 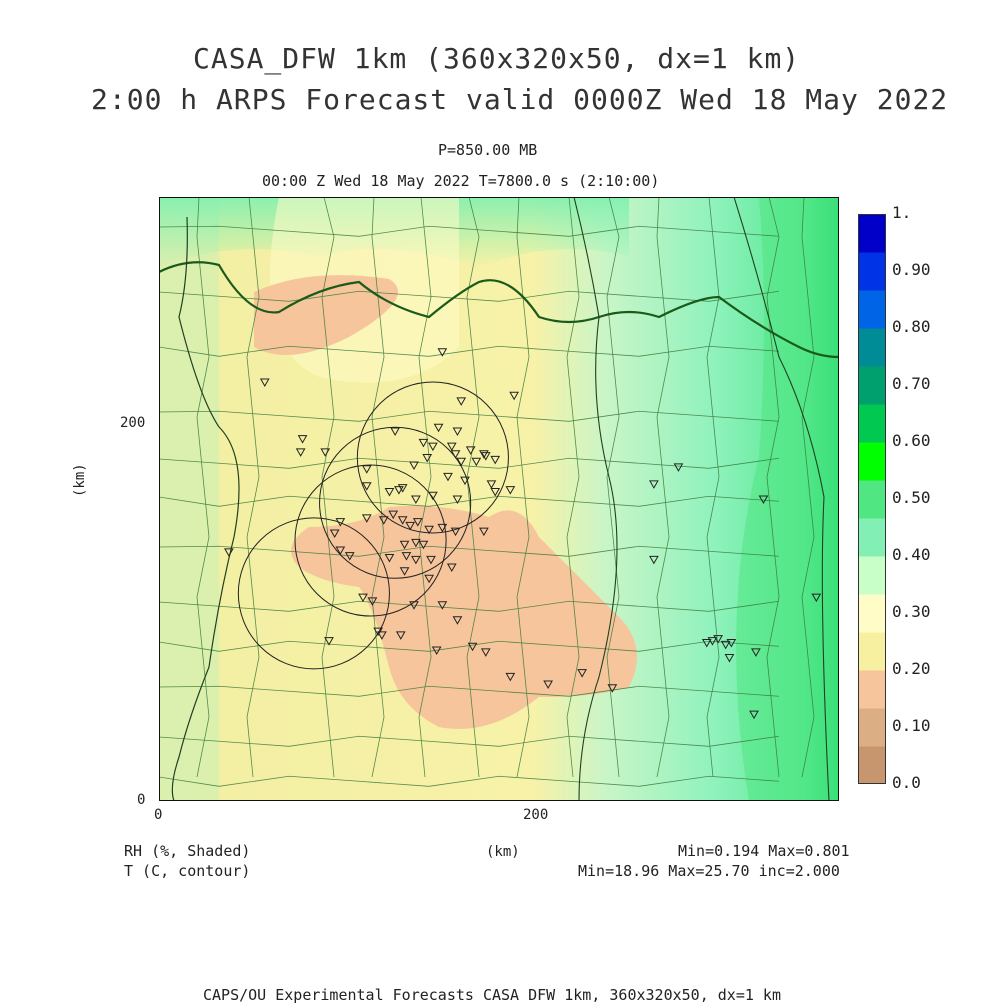 I want to click on river-east, so click(x=595, y=499).